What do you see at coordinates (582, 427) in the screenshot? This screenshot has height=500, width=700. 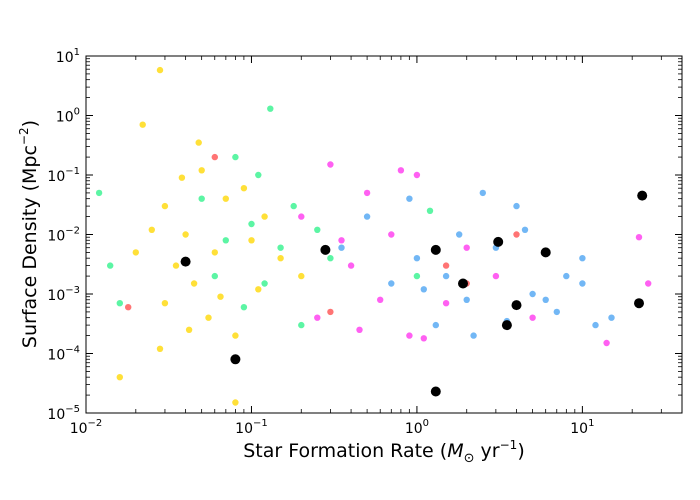 I see `x-tick-label: 10¹` at bounding box center [582, 427].